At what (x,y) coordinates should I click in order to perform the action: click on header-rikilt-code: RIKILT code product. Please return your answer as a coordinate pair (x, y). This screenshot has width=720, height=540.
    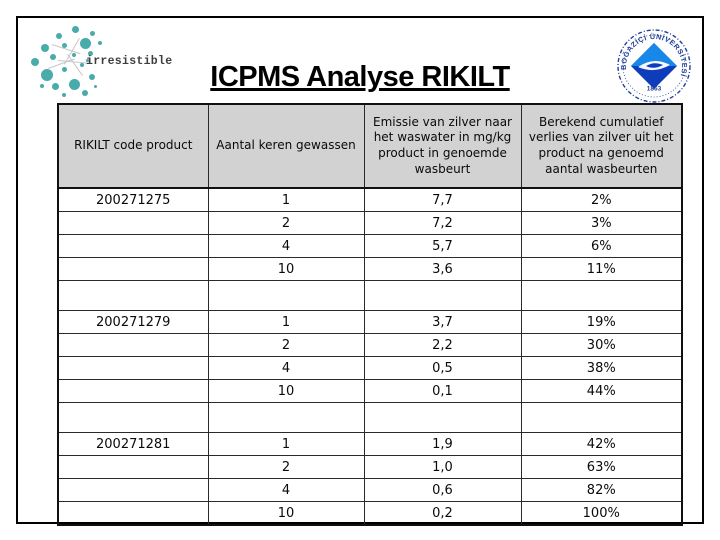
    Looking at the image, I should click on (133, 146).